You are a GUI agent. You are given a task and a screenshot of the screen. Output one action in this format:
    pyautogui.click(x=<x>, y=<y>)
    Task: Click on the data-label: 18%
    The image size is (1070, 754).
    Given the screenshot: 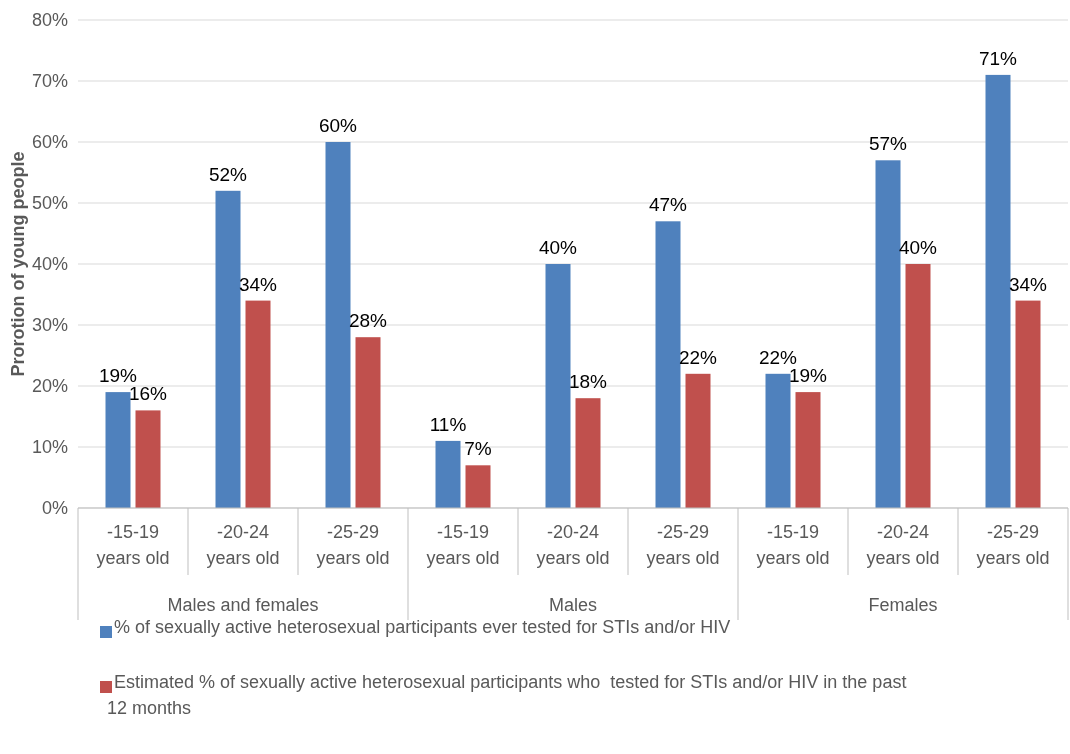 What is the action you would take?
    pyautogui.click(x=588, y=382)
    